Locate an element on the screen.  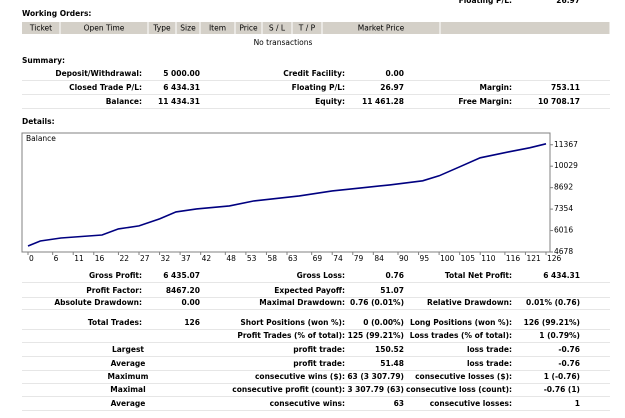
x-tick-label: 90 is located at coordinates (404, 258).